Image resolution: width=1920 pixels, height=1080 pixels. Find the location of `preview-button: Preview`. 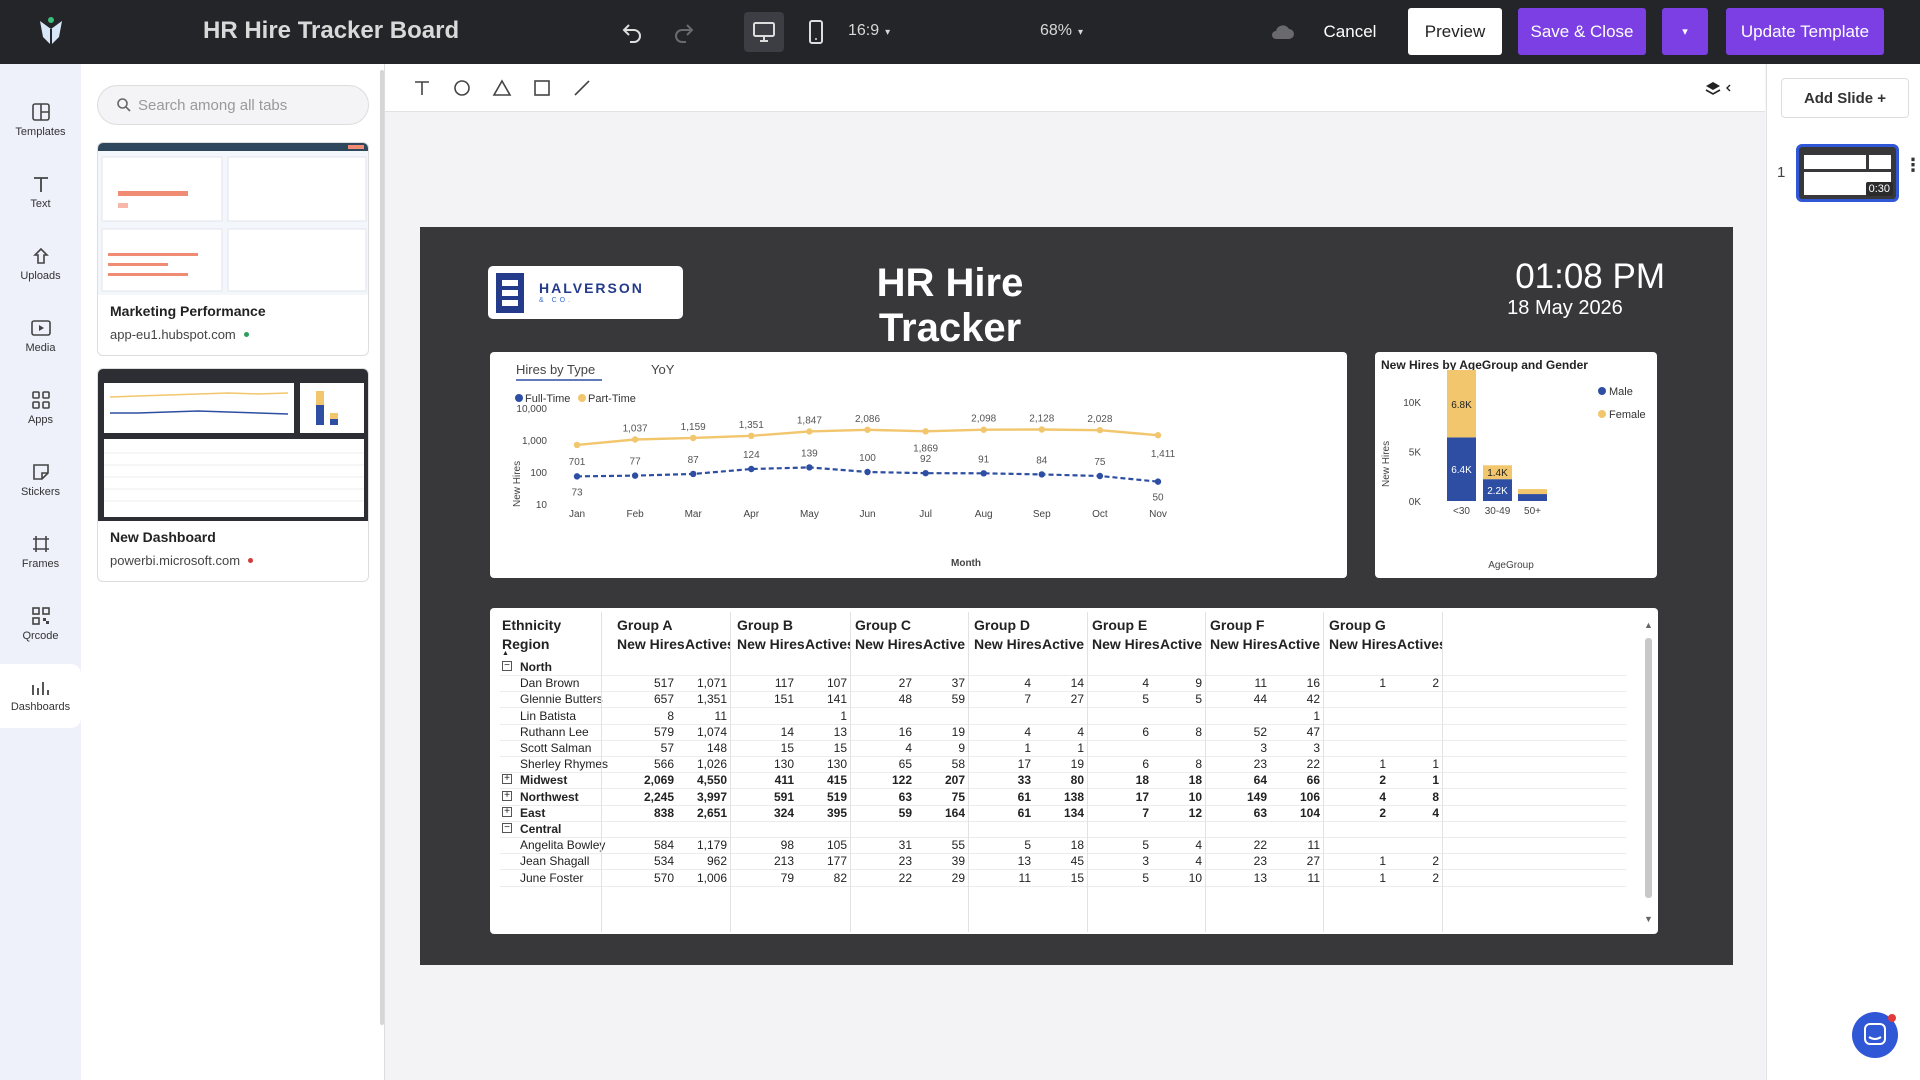

preview-button: Preview is located at coordinates (1455, 31).